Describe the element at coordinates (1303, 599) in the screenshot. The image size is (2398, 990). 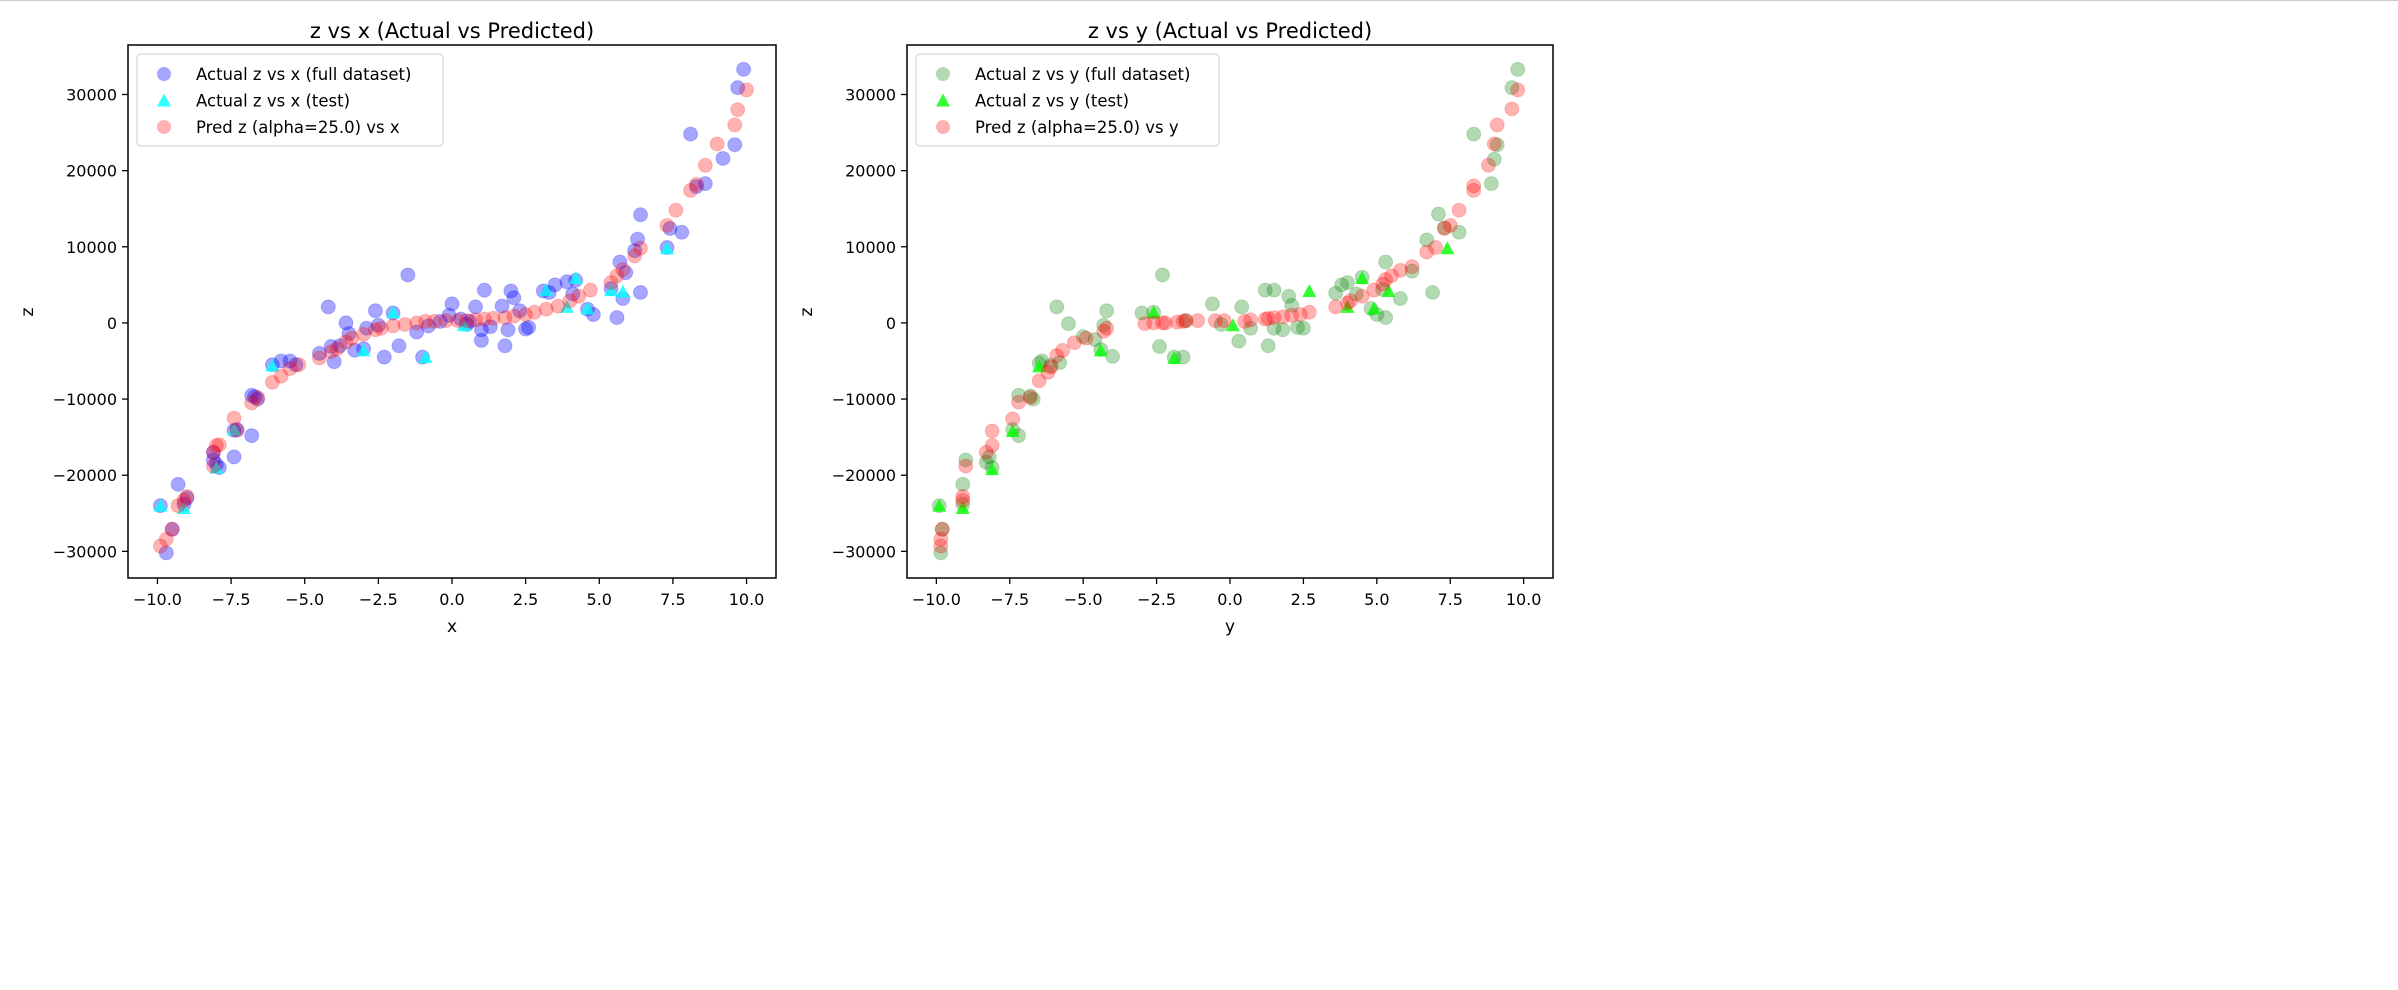
I see `x-tick-label: 2.5` at that location.